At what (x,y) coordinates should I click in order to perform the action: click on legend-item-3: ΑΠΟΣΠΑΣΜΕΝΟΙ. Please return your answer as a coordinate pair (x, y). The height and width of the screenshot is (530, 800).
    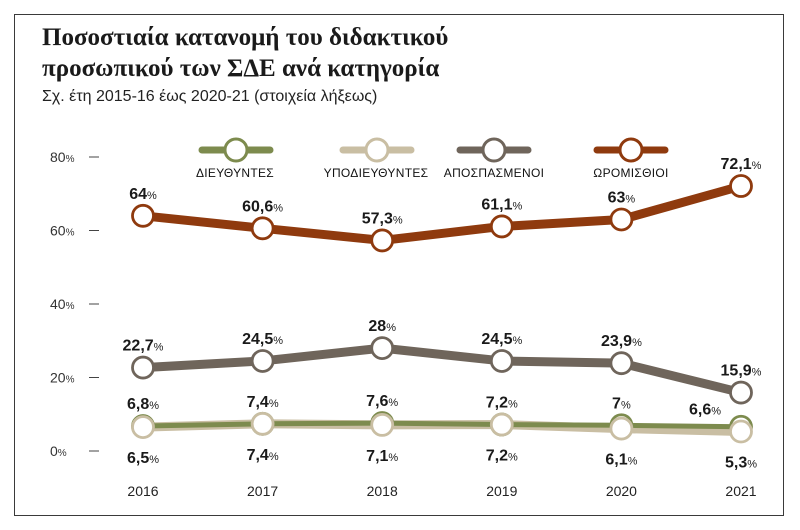
    Looking at the image, I should click on (494, 158).